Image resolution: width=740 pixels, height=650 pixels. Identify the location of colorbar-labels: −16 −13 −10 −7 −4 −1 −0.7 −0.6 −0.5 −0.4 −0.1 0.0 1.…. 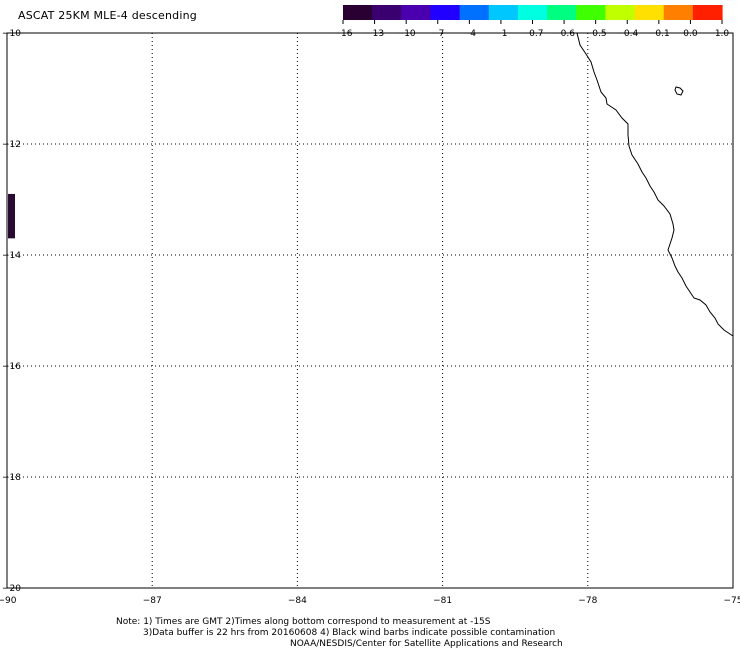
(532, 29).